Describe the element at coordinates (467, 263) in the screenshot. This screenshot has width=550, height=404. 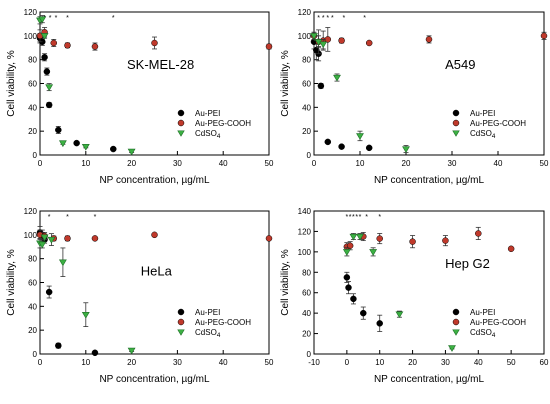
I see `cell-line-label: Hep G2` at that location.